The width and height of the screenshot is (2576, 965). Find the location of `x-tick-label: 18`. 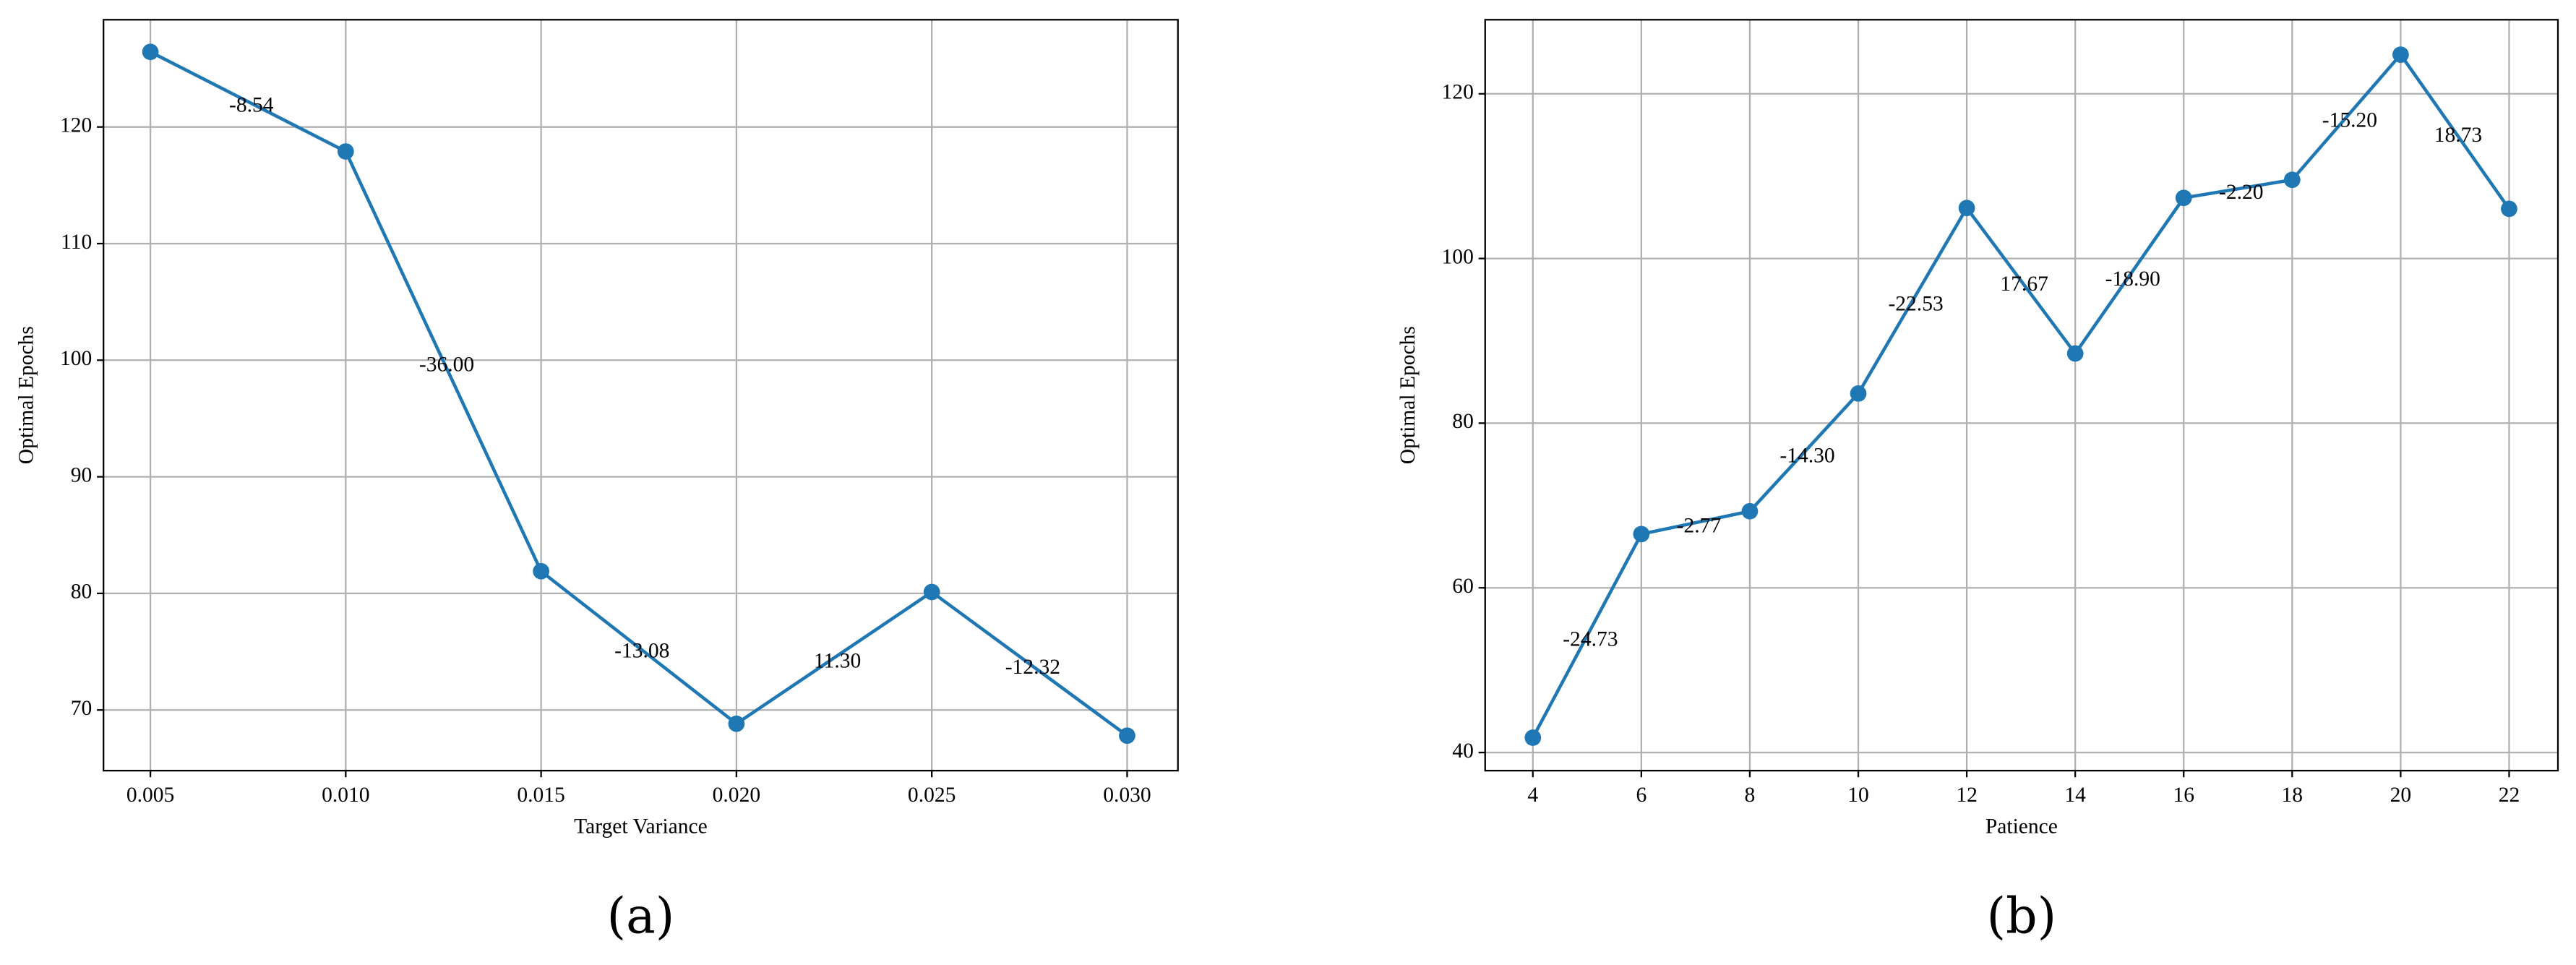

x-tick-label: 18 is located at coordinates (2293, 795).